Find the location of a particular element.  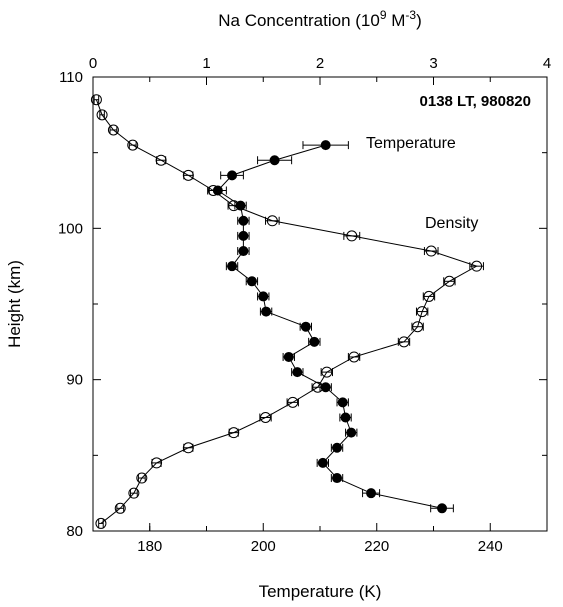

x-top-axis-label: Na Concentration (109 M-3) is located at coordinates (320, 19).